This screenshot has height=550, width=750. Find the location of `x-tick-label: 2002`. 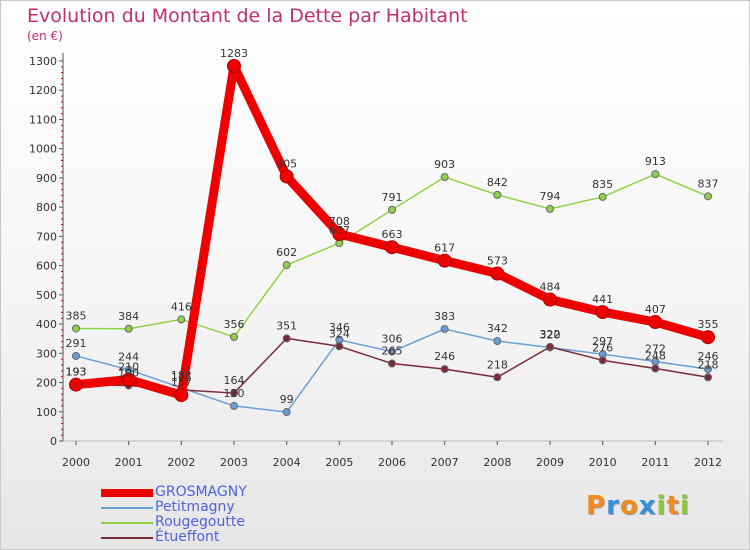

x-tick-label: 2002 is located at coordinates (181, 462).